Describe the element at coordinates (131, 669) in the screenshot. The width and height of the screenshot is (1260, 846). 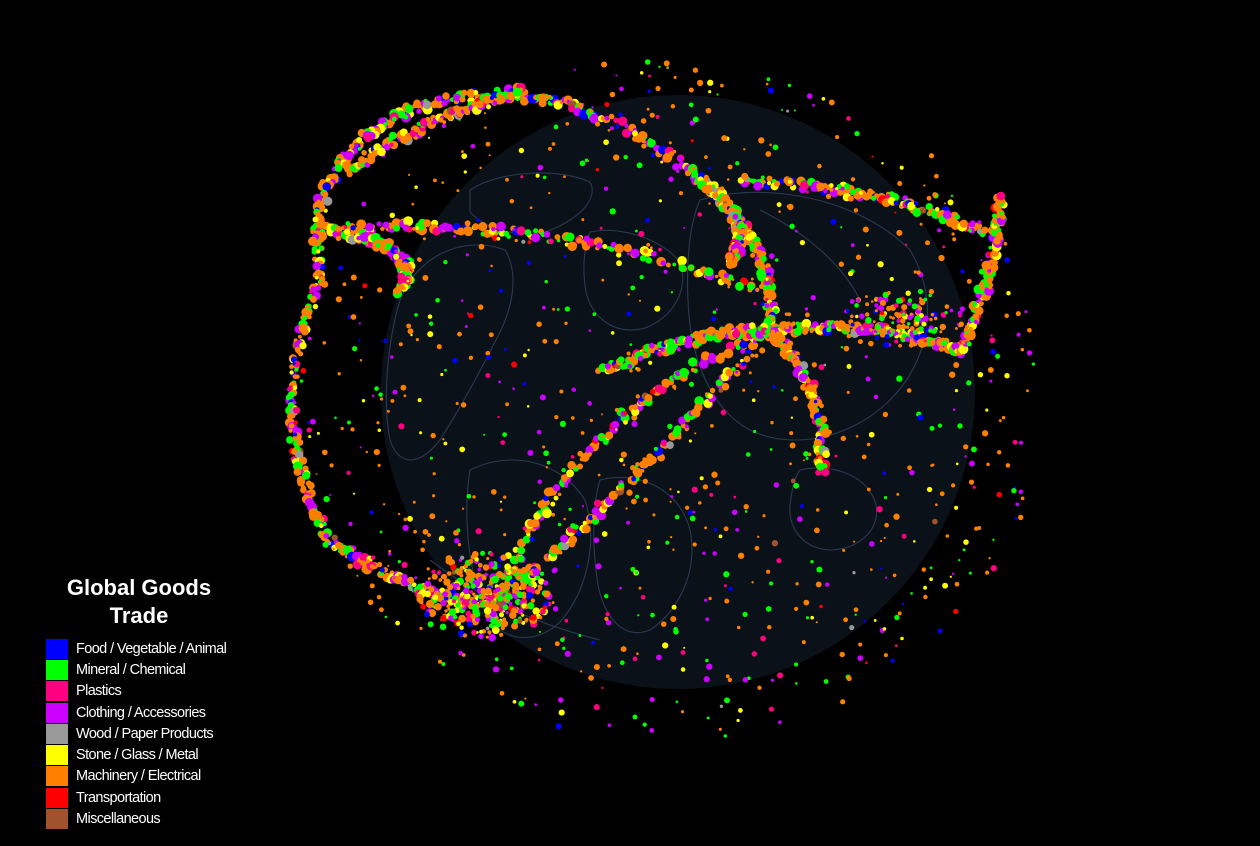
I see `legend-label-mineral: Mineral / Chemical` at that location.